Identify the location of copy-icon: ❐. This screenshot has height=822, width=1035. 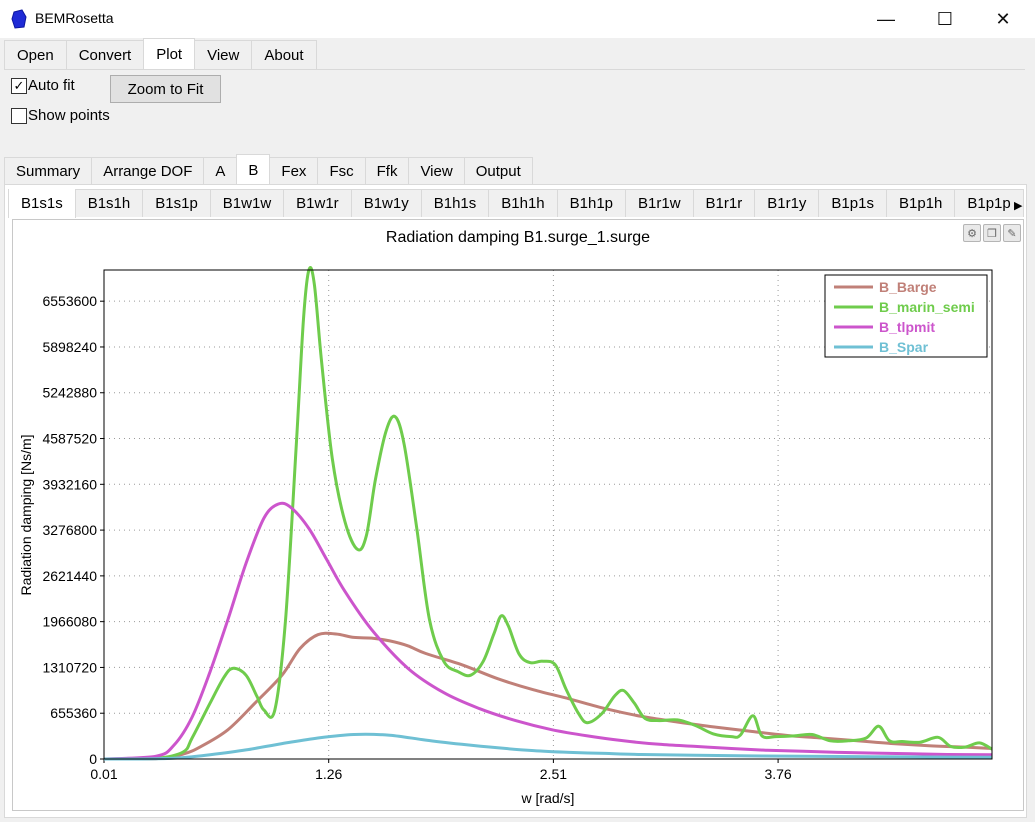
(992, 233).